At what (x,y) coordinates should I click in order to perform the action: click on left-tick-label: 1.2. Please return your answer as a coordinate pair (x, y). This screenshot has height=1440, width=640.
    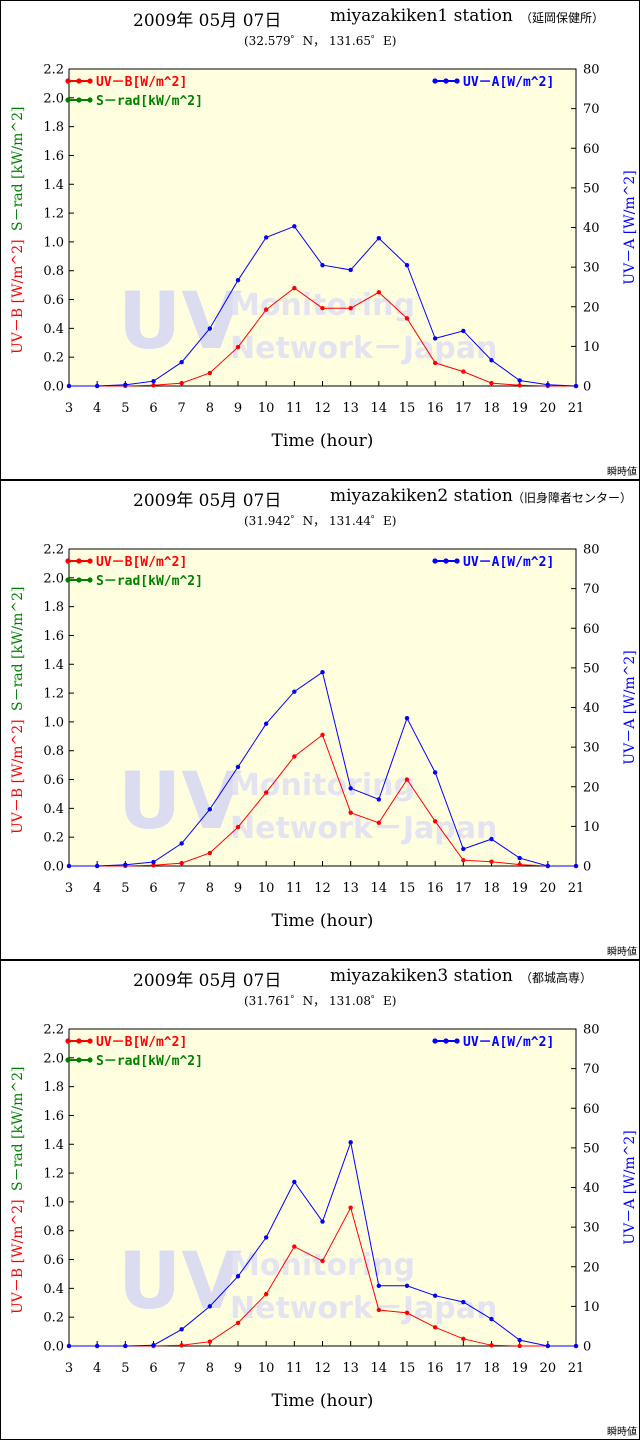
    Looking at the image, I should click on (53, 214).